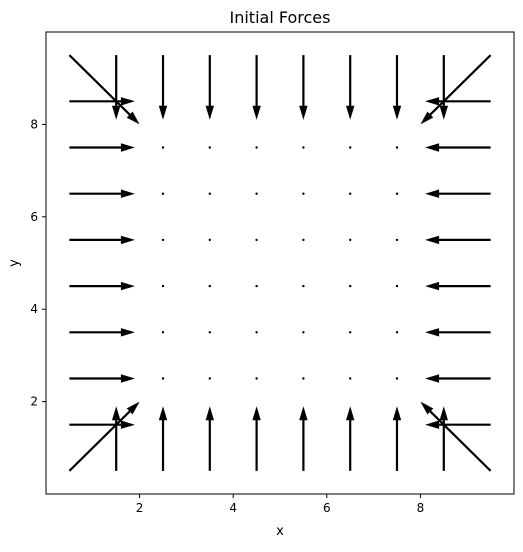 This screenshot has width=523, height=552. I want to click on x-tick-label: 4, so click(233, 508).